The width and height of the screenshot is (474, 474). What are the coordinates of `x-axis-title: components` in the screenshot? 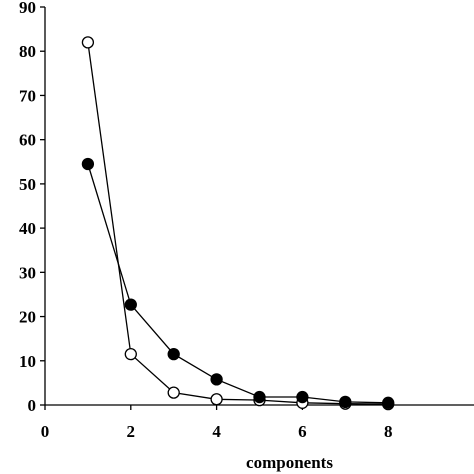 It's located at (289, 462).